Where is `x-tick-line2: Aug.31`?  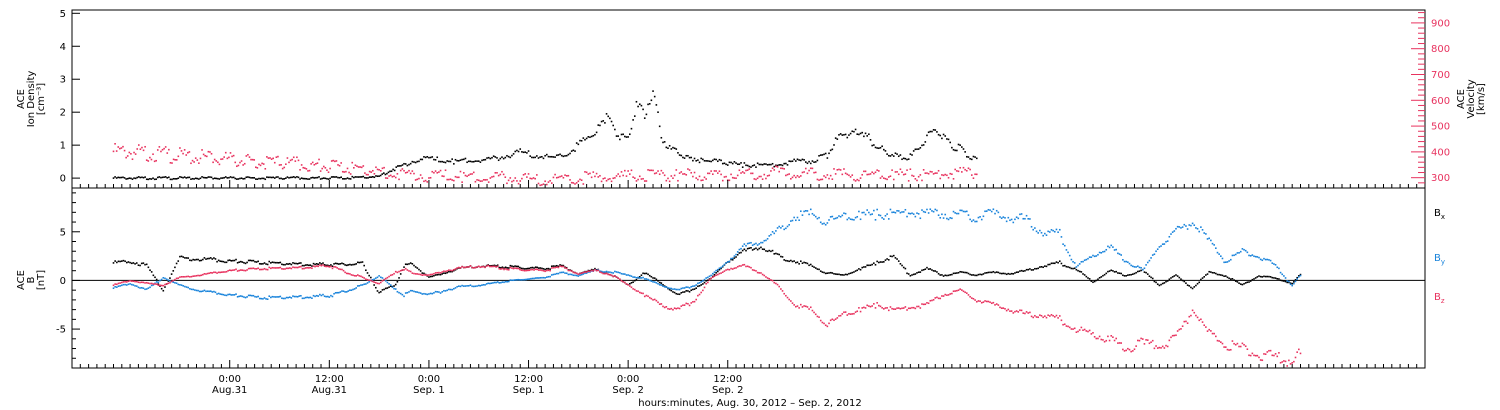
x-tick-line2: Aug.31 is located at coordinates (229, 390).